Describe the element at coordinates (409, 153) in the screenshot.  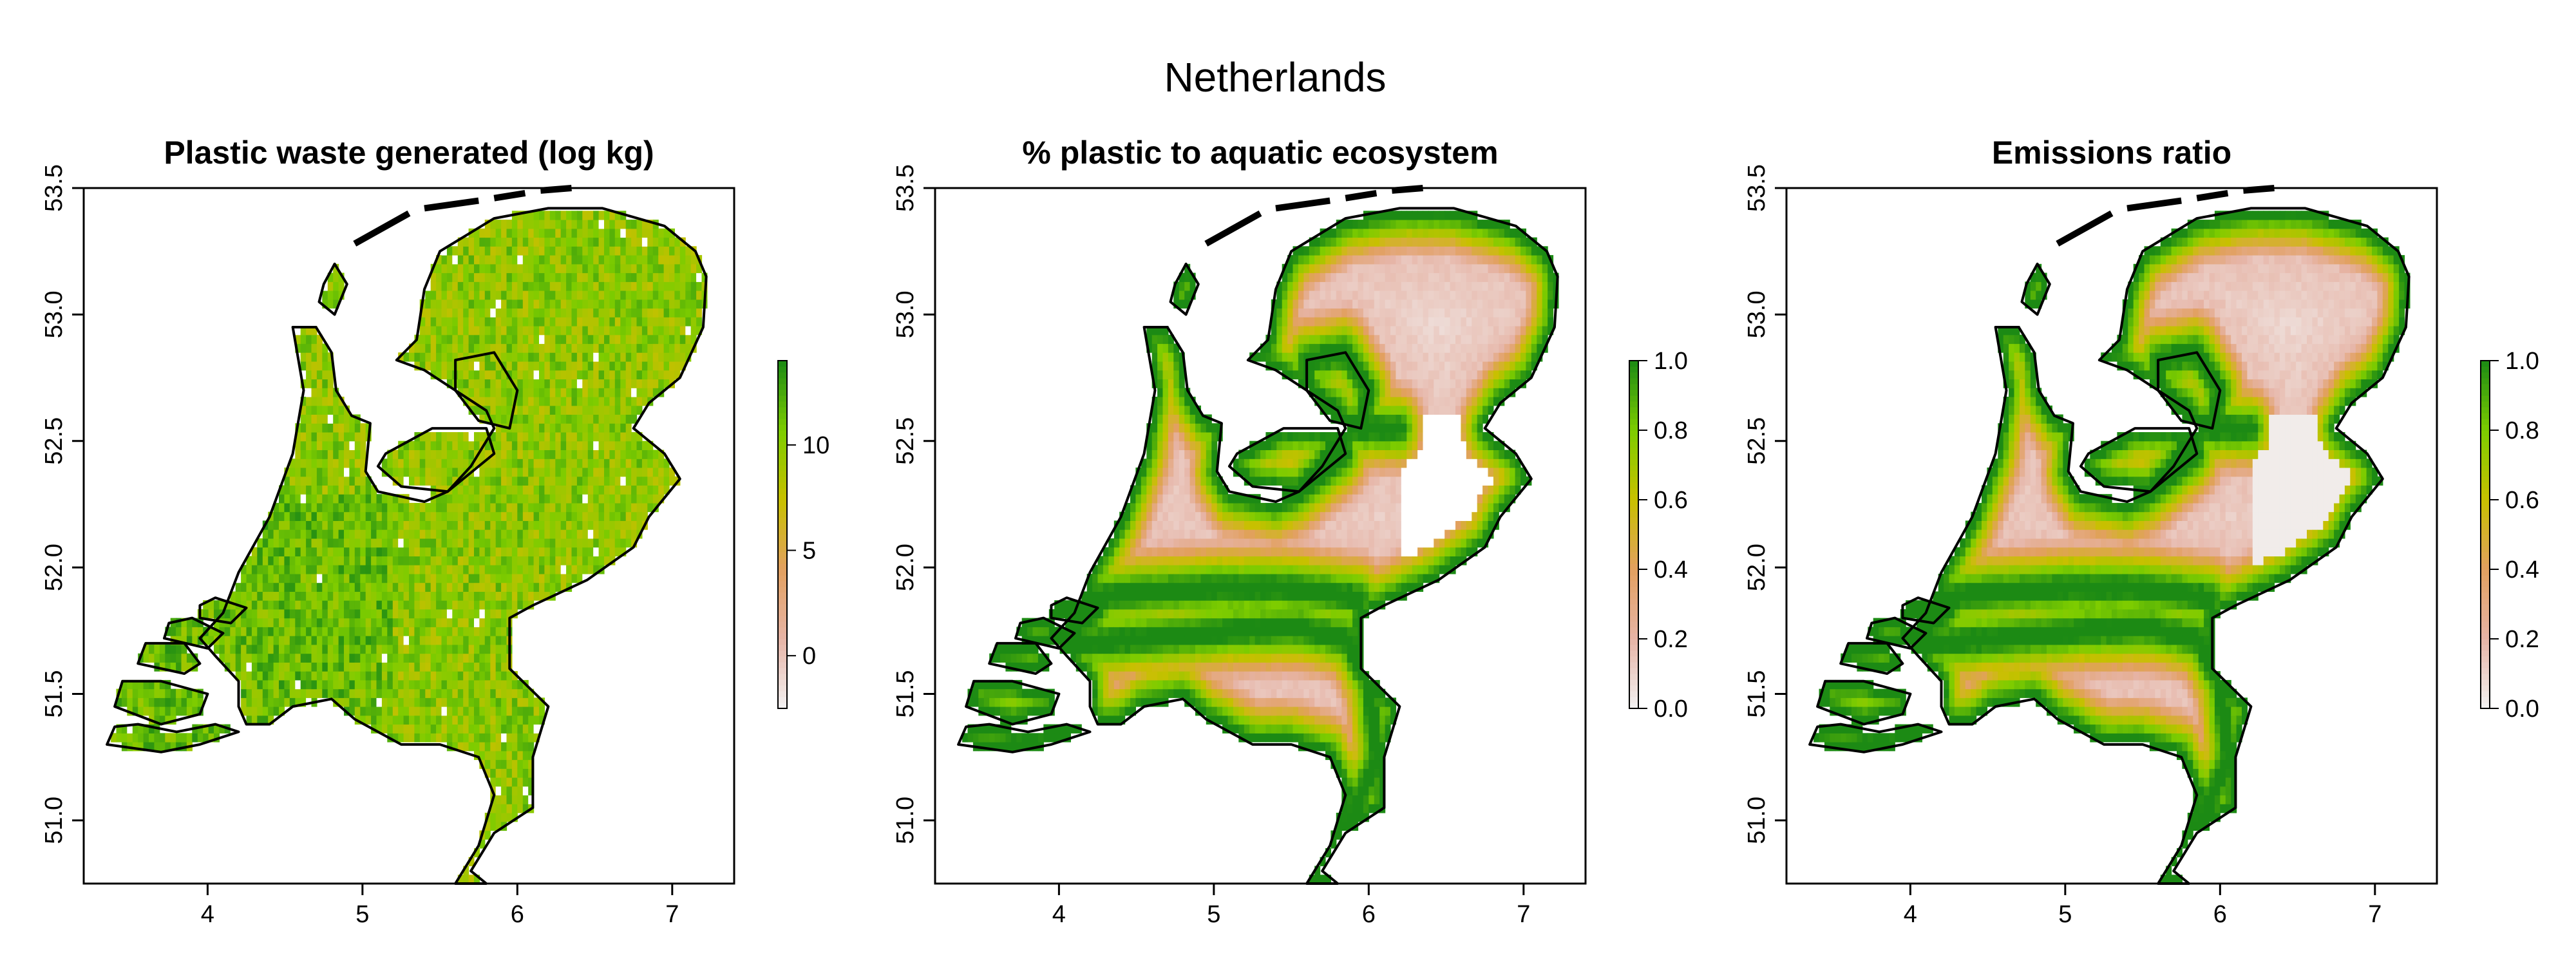
I see `panel-title: Plastic waste generated (log kg)` at that location.